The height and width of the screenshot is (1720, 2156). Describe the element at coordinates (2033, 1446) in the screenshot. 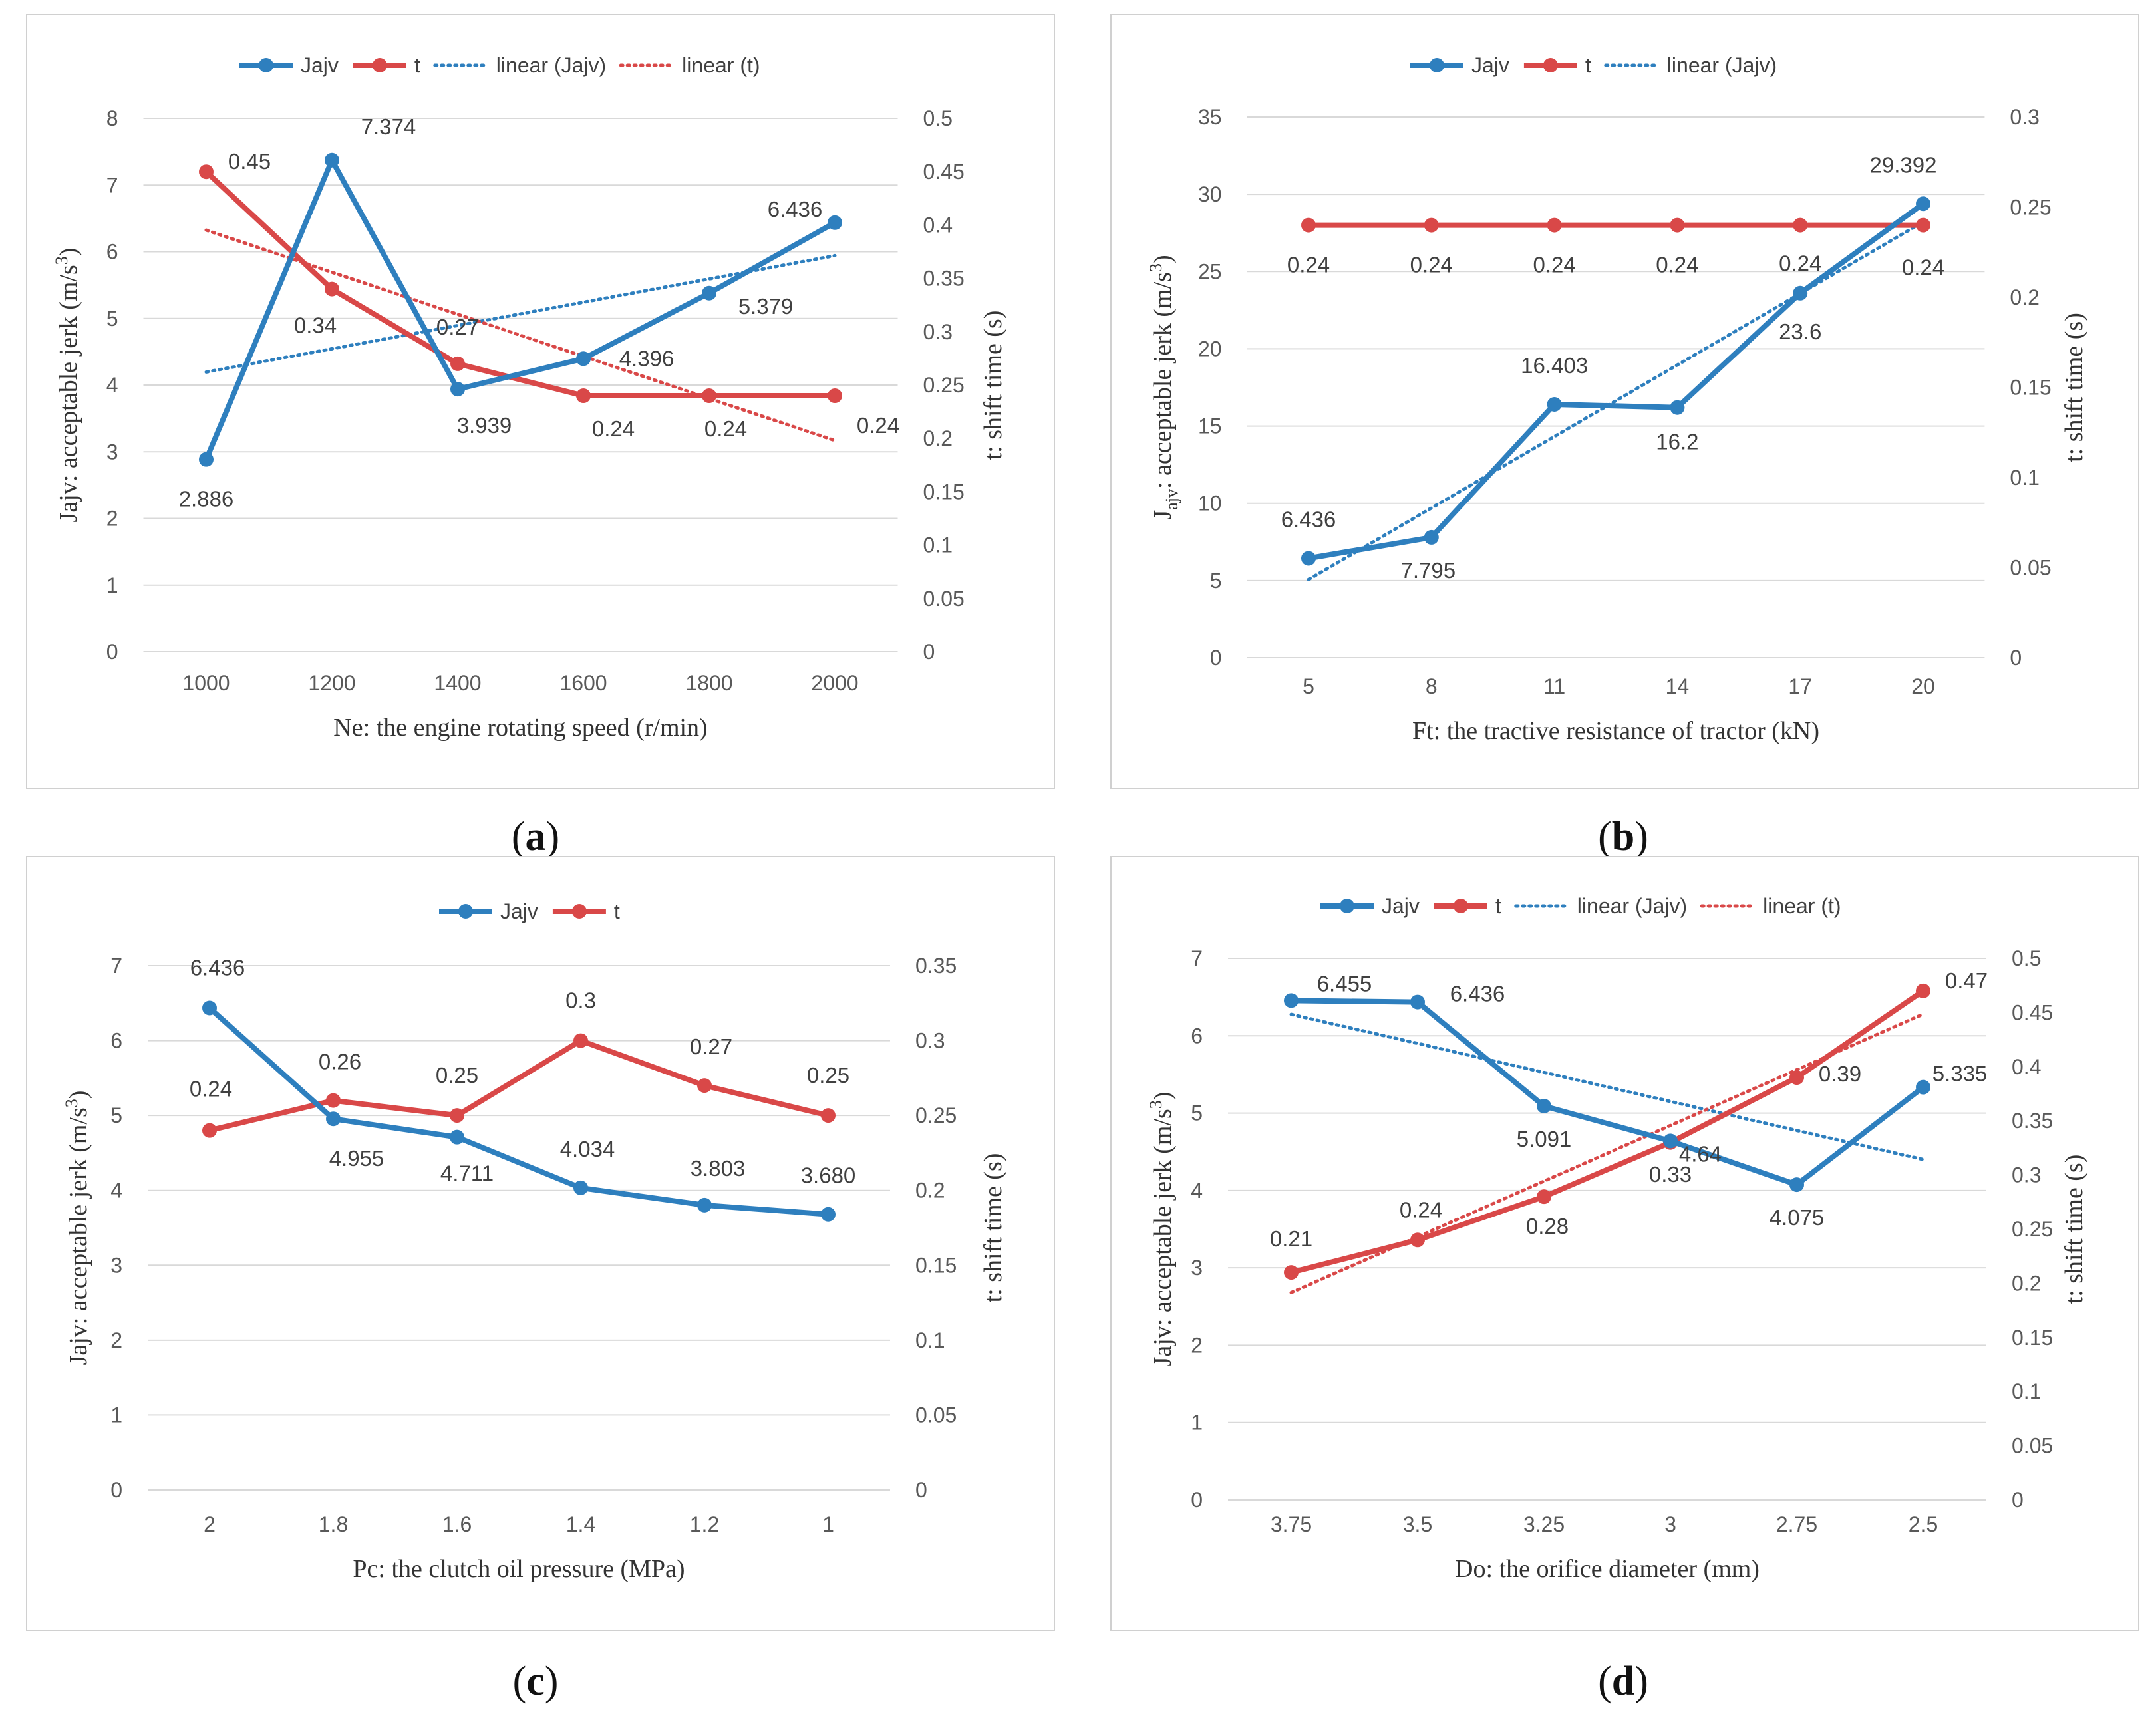

I see `right-tick-label: 0.05` at that location.